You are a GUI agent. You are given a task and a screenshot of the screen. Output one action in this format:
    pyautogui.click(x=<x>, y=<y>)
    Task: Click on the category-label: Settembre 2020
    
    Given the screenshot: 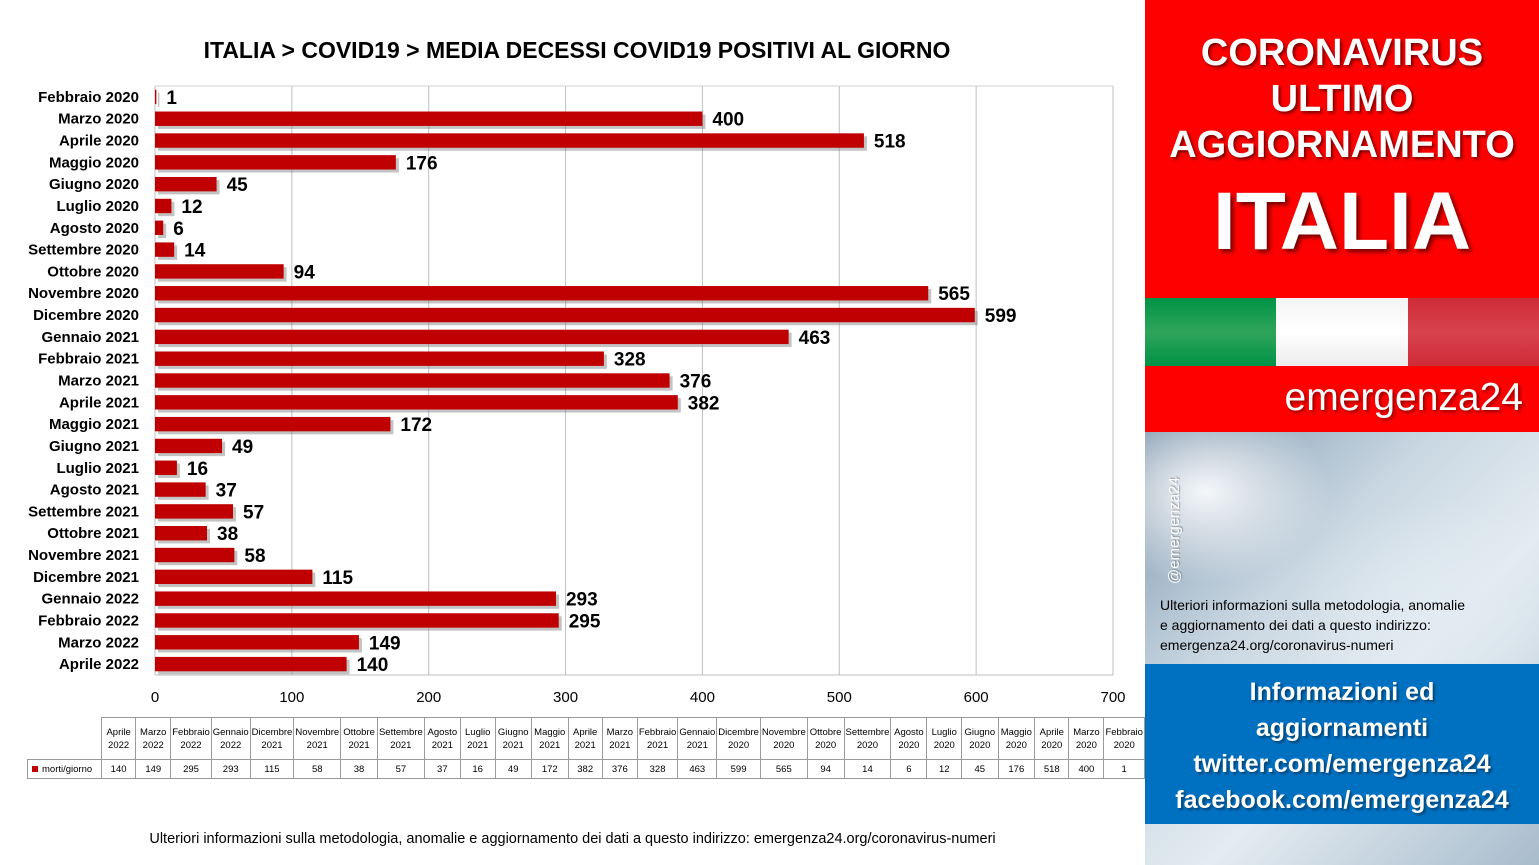 What is the action you would take?
    pyautogui.click(x=83, y=250)
    